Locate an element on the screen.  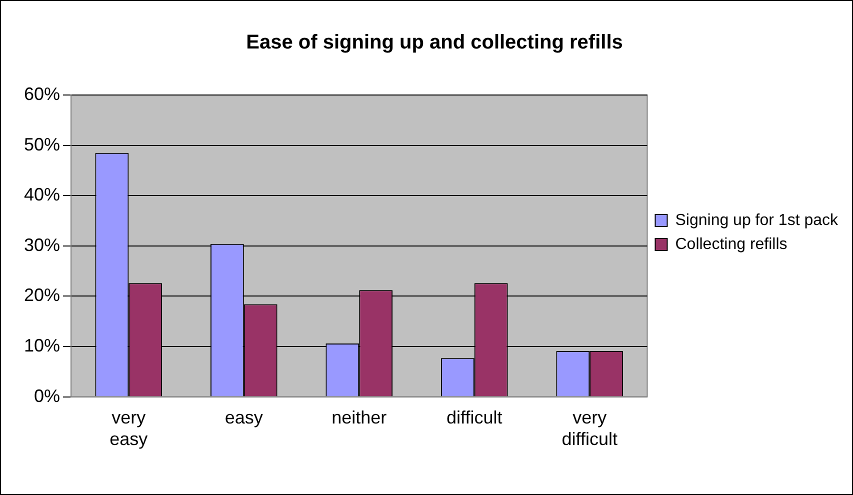
y-tick-label: 0% is located at coordinates (47, 396).